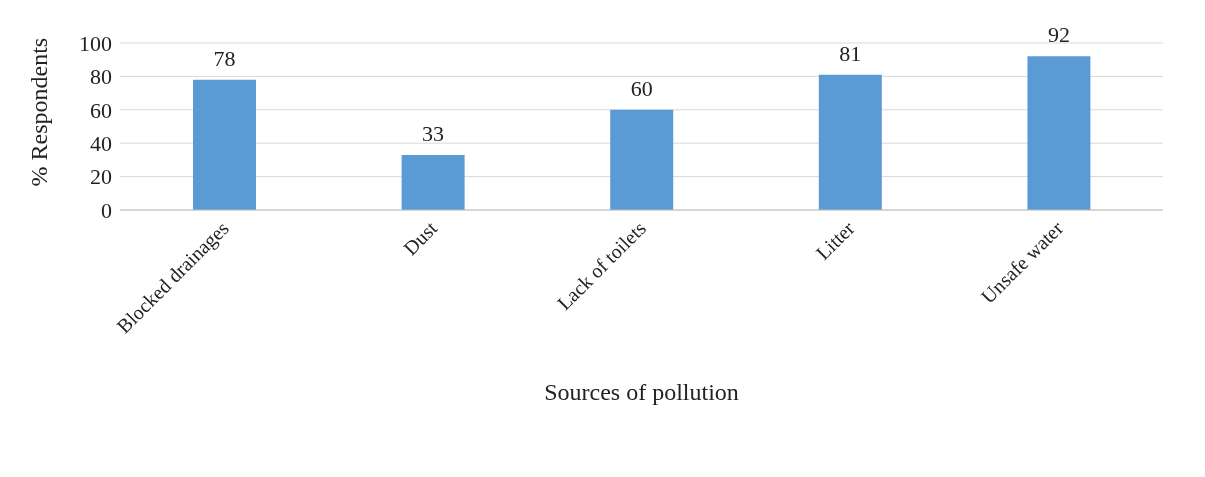 This screenshot has height=477, width=1205. I want to click on y-tick-label: 40, so click(101, 144).